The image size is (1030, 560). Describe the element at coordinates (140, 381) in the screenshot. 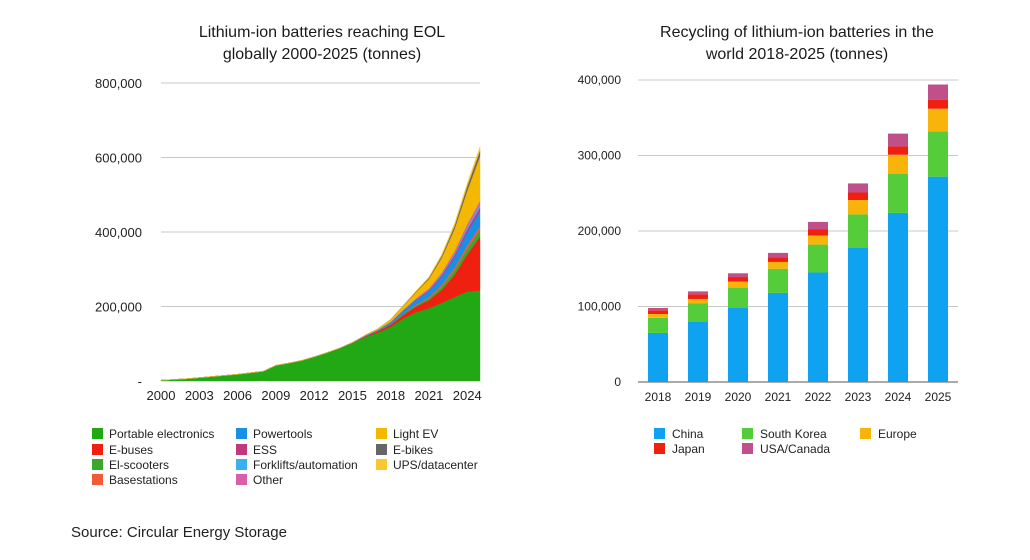

I see `left-y-tick-label: -` at that location.